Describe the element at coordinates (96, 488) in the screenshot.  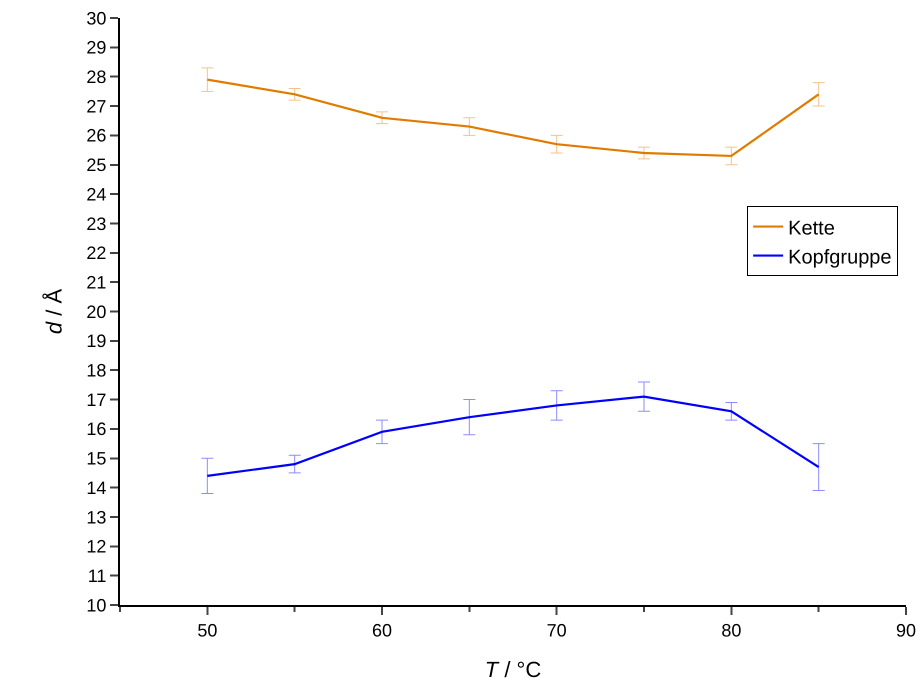
I see `y-tick-label: 14` at that location.